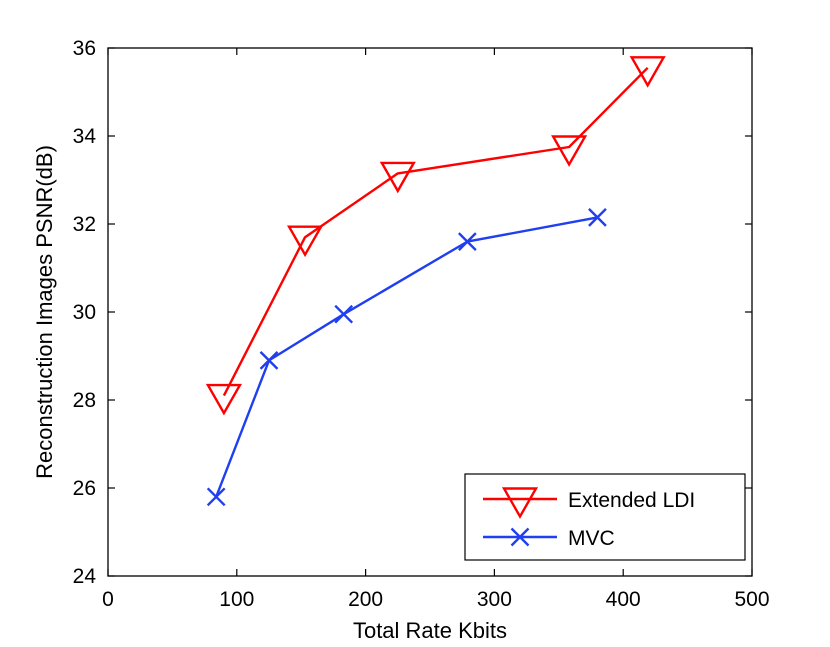 The width and height of the screenshot is (830, 647). What do you see at coordinates (591, 538) in the screenshot?
I see `legend-label: MVC` at bounding box center [591, 538].